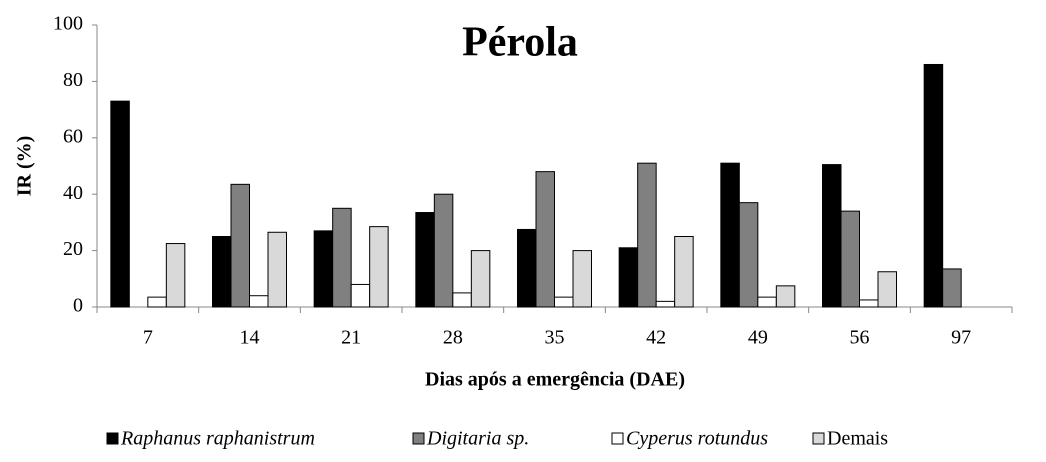 This screenshot has height=462, width=1046. Describe the element at coordinates (78, 306) in the screenshot. I see `y-tick-label: 0` at that location.